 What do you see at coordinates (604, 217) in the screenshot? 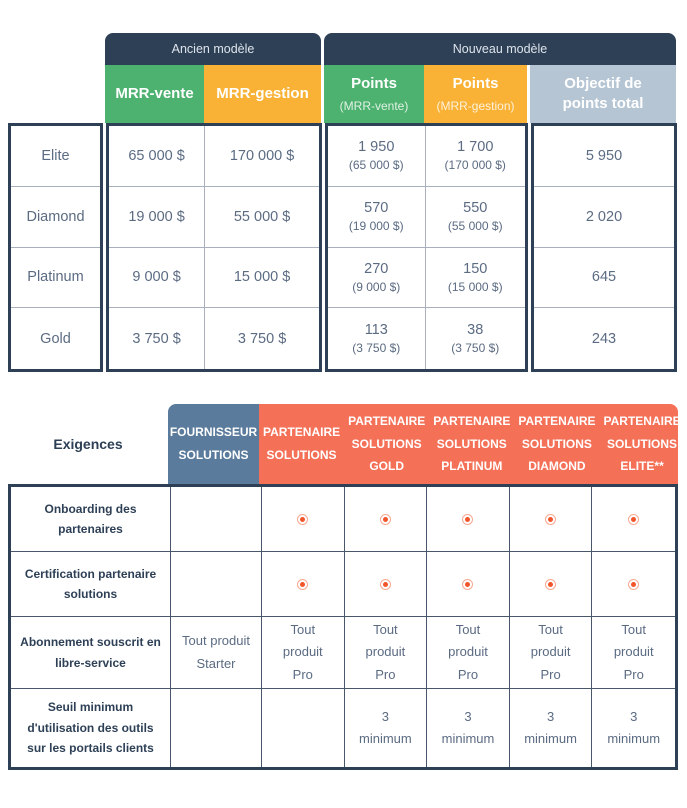
I see `objectif-total-value: 2 020` at bounding box center [604, 217].